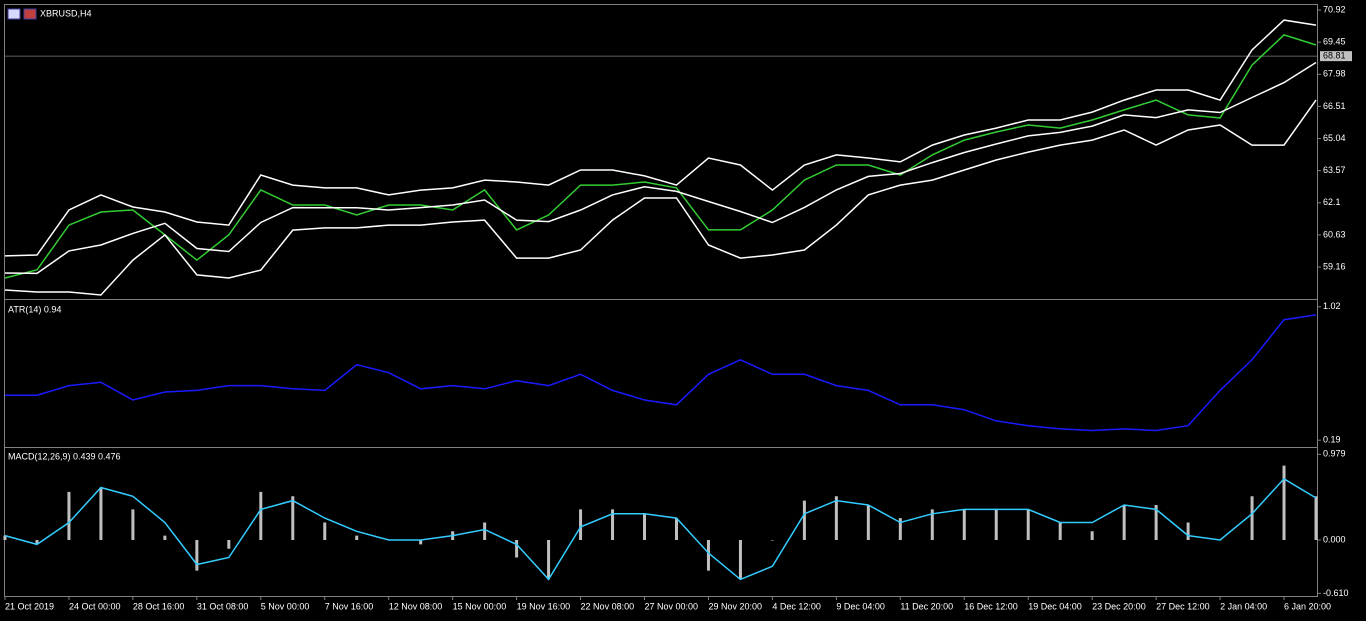 The height and width of the screenshot is (621, 1366). Describe the element at coordinates (223, 606) in the screenshot. I see `x-tick-label: 31 Oct 08:00` at that location.